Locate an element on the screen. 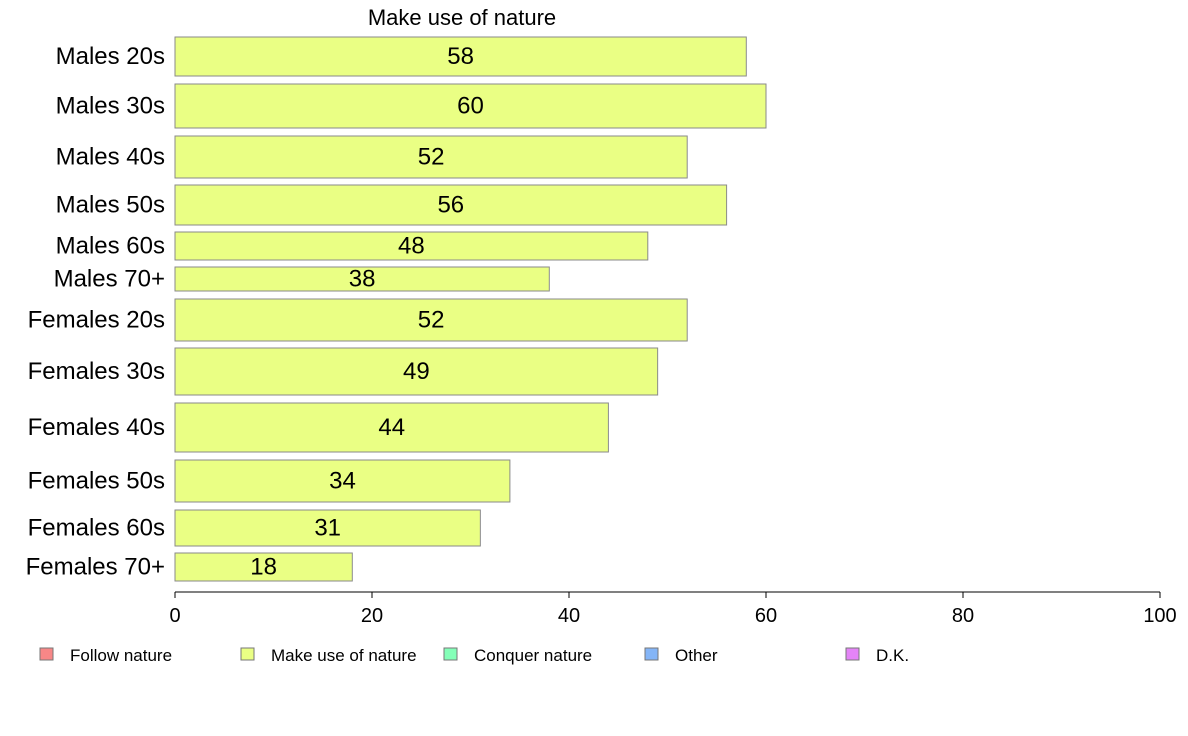  category-label: Males 30s is located at coordinates (110, 106).